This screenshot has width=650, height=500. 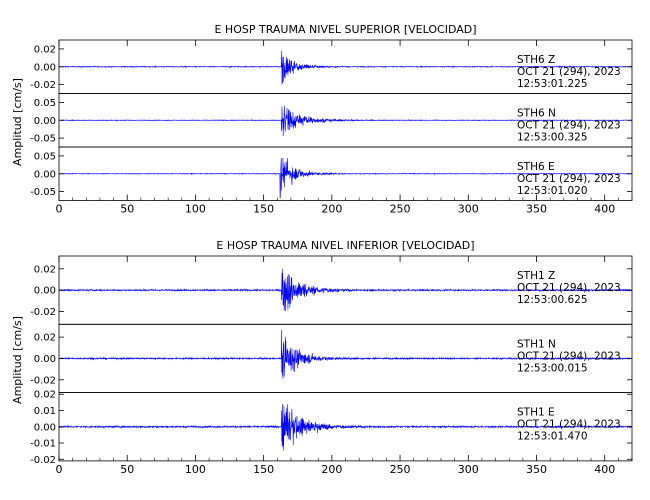 What do you see at coordinates (45, 411) in the screenshot?
I see `y-tick-label: 0.01` at bounding box center [45, 411].